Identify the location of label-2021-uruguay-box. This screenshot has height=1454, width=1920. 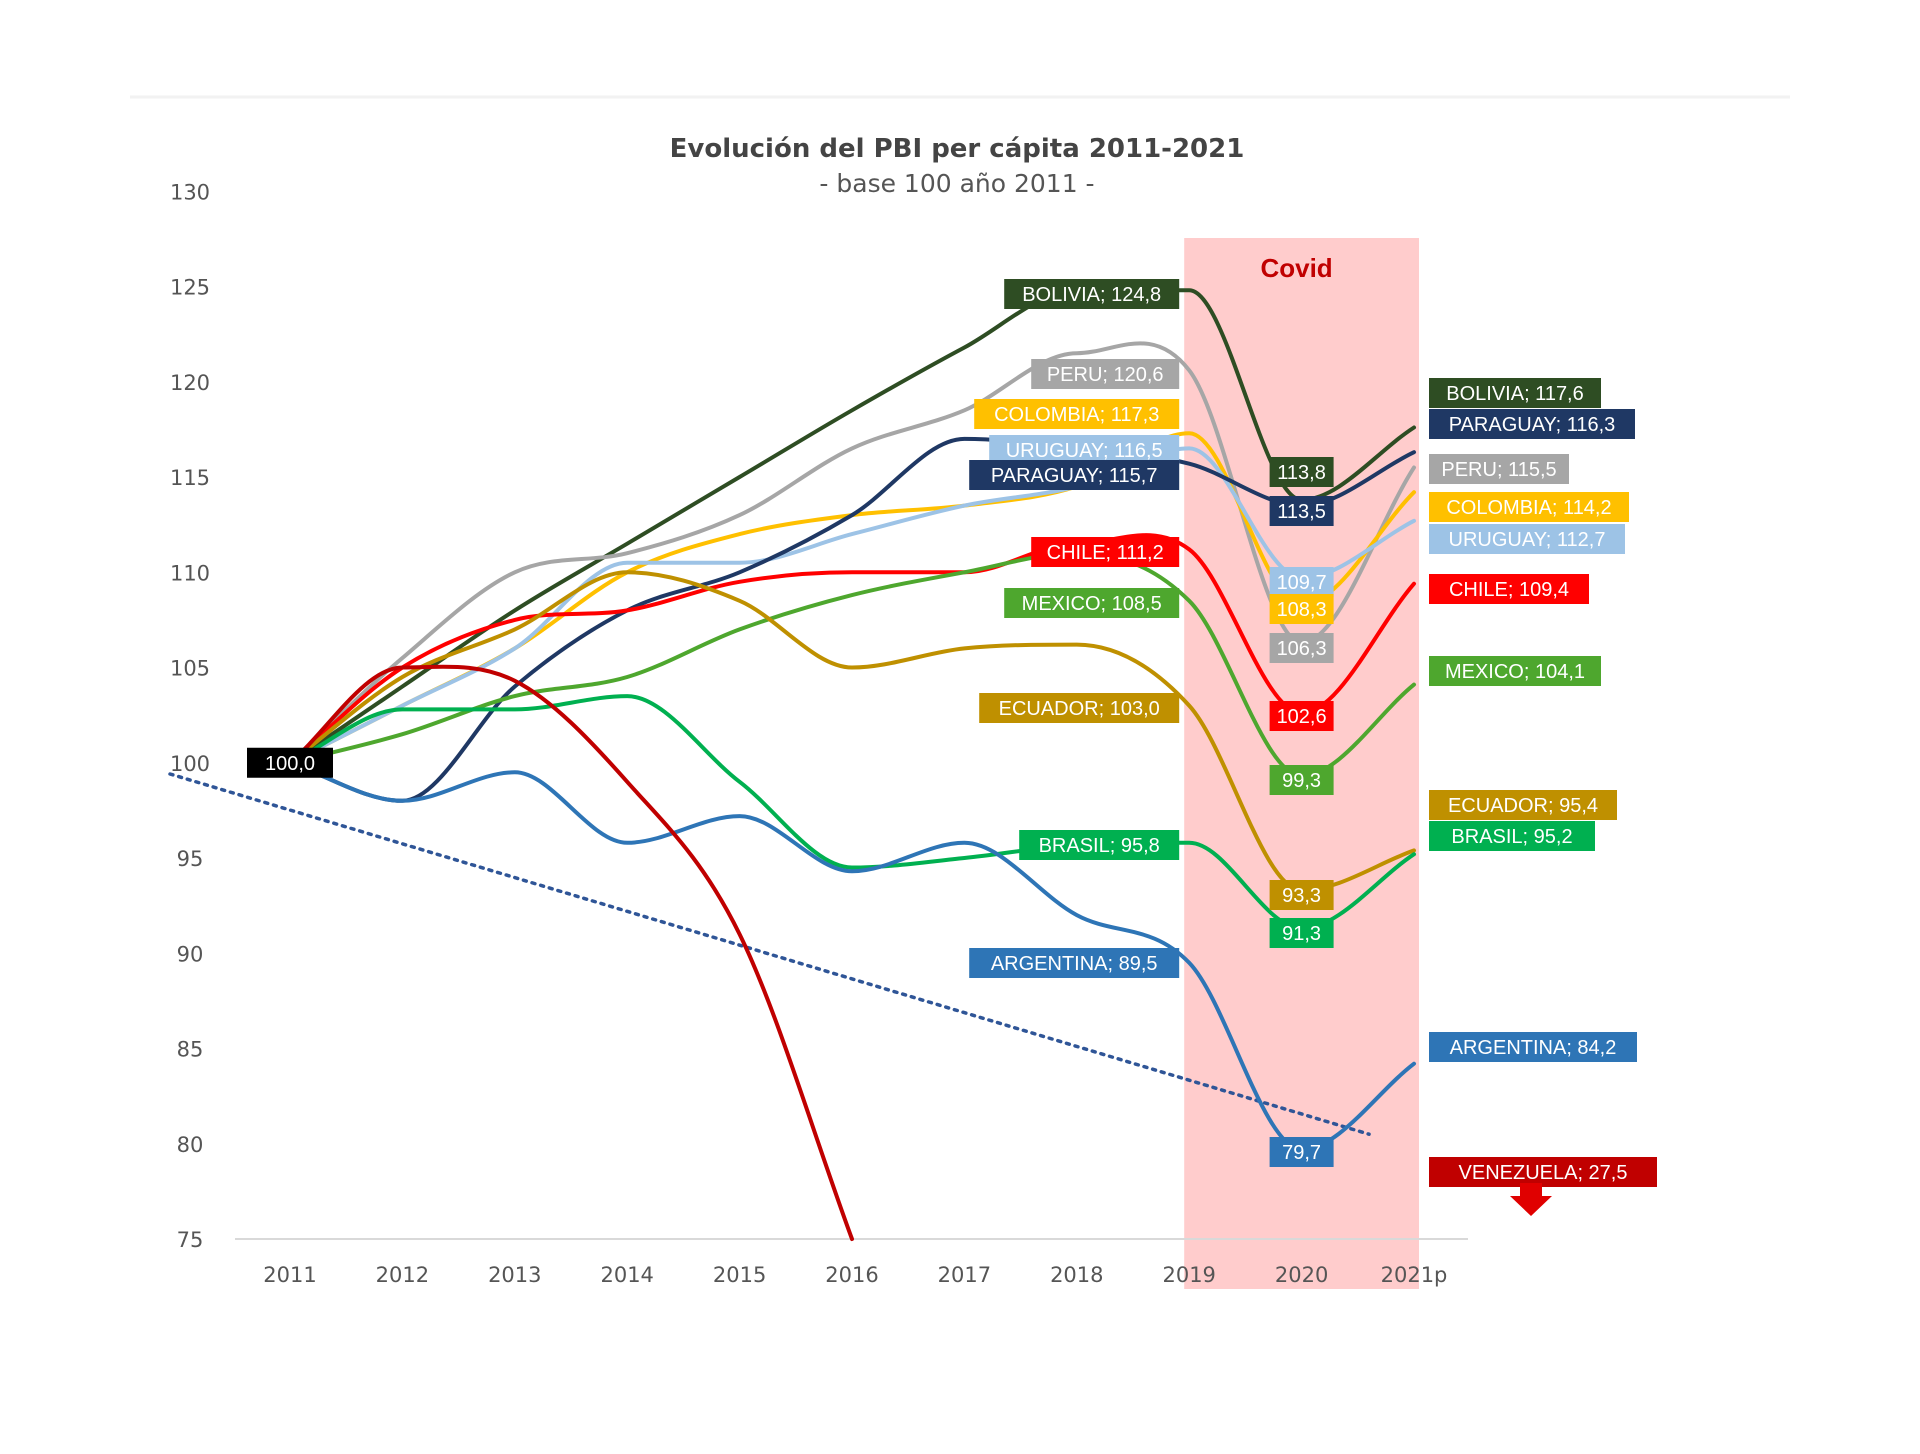
(1527, 539).